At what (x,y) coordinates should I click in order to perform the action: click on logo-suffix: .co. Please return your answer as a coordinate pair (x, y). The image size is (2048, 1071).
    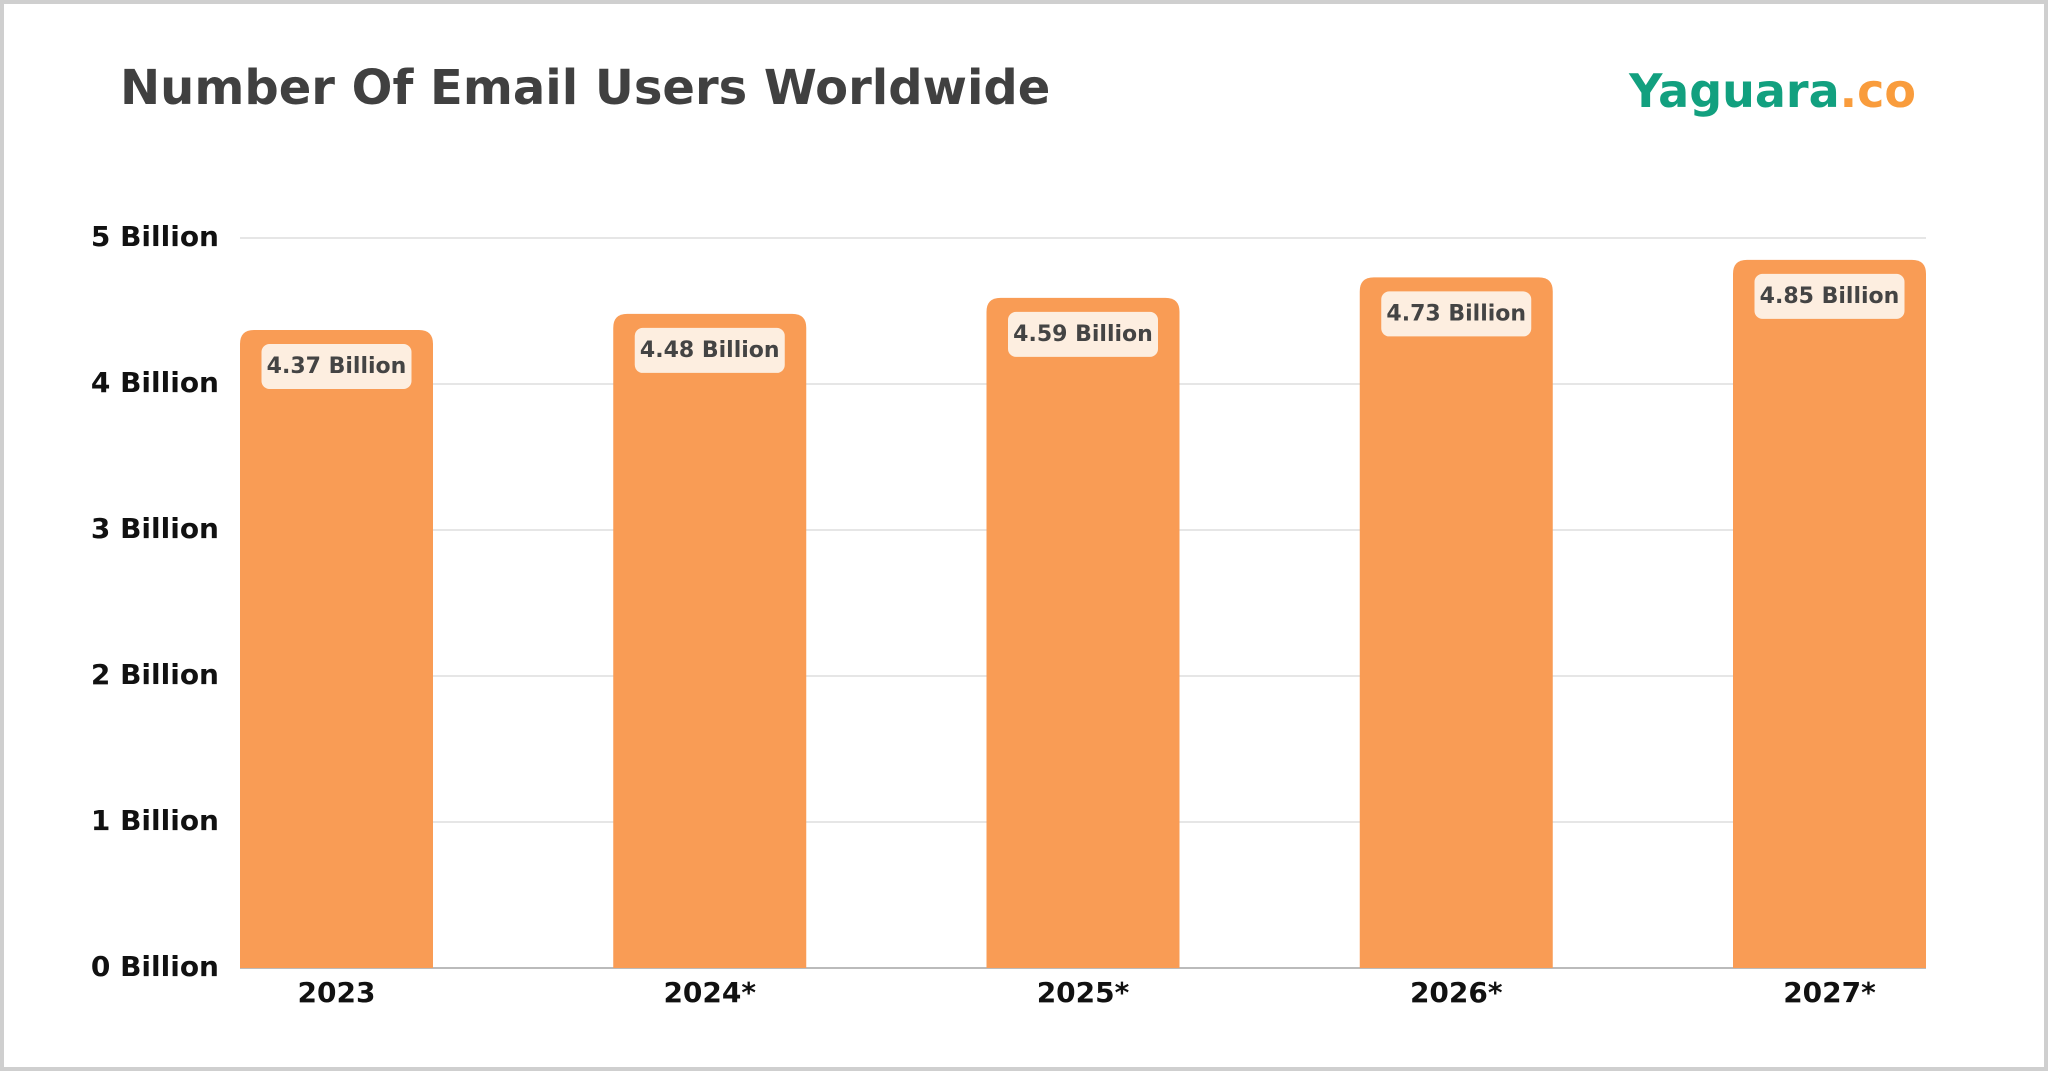
    Looking at the image, I should click on (1878, 91).